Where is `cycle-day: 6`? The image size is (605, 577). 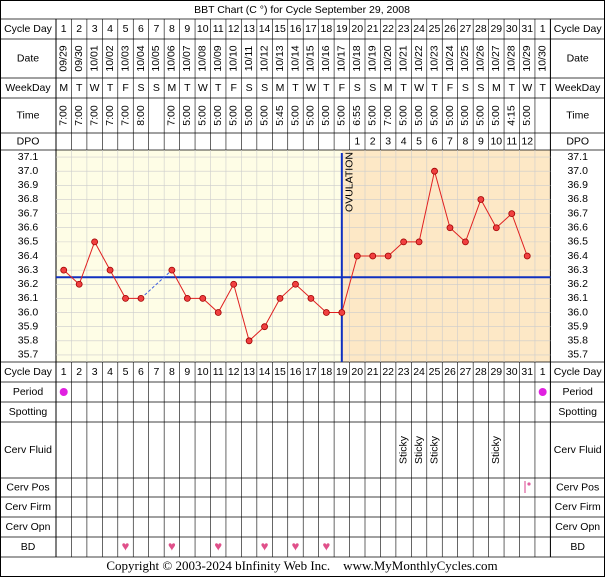 cycle-day: 6 is located at coordinates (141, 372).